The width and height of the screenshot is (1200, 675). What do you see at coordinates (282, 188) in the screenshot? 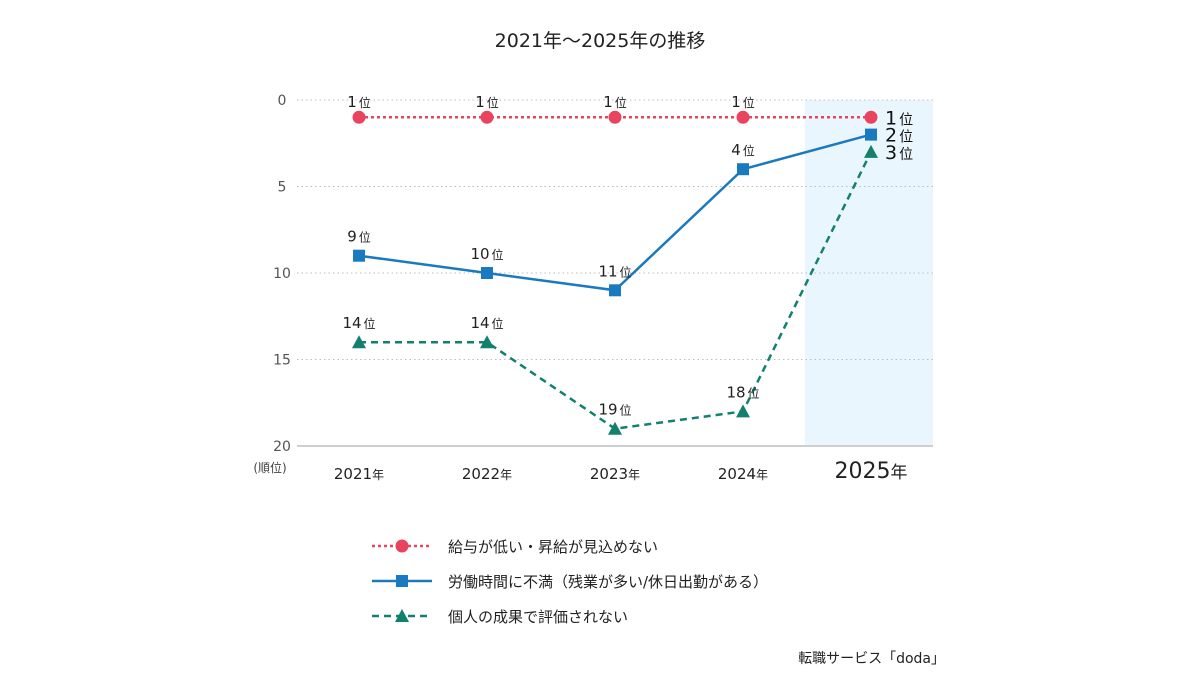
I see `y-tick-label: 5` at bounding box center [282, 188].